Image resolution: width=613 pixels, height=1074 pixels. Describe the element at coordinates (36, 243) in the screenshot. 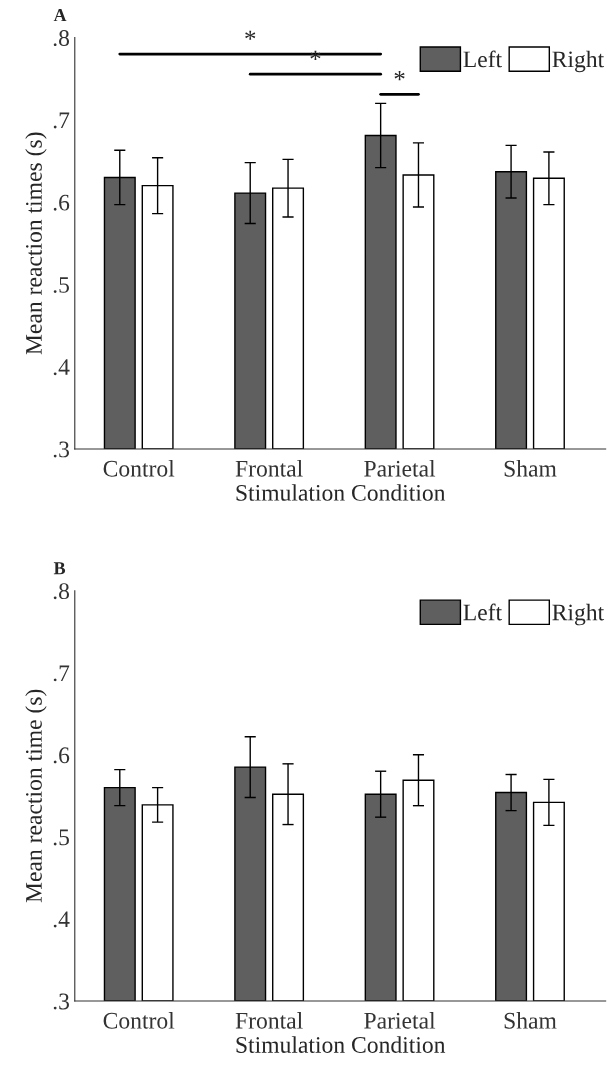

I see `y-axis-title: Mean reaction times (s)` at that location.